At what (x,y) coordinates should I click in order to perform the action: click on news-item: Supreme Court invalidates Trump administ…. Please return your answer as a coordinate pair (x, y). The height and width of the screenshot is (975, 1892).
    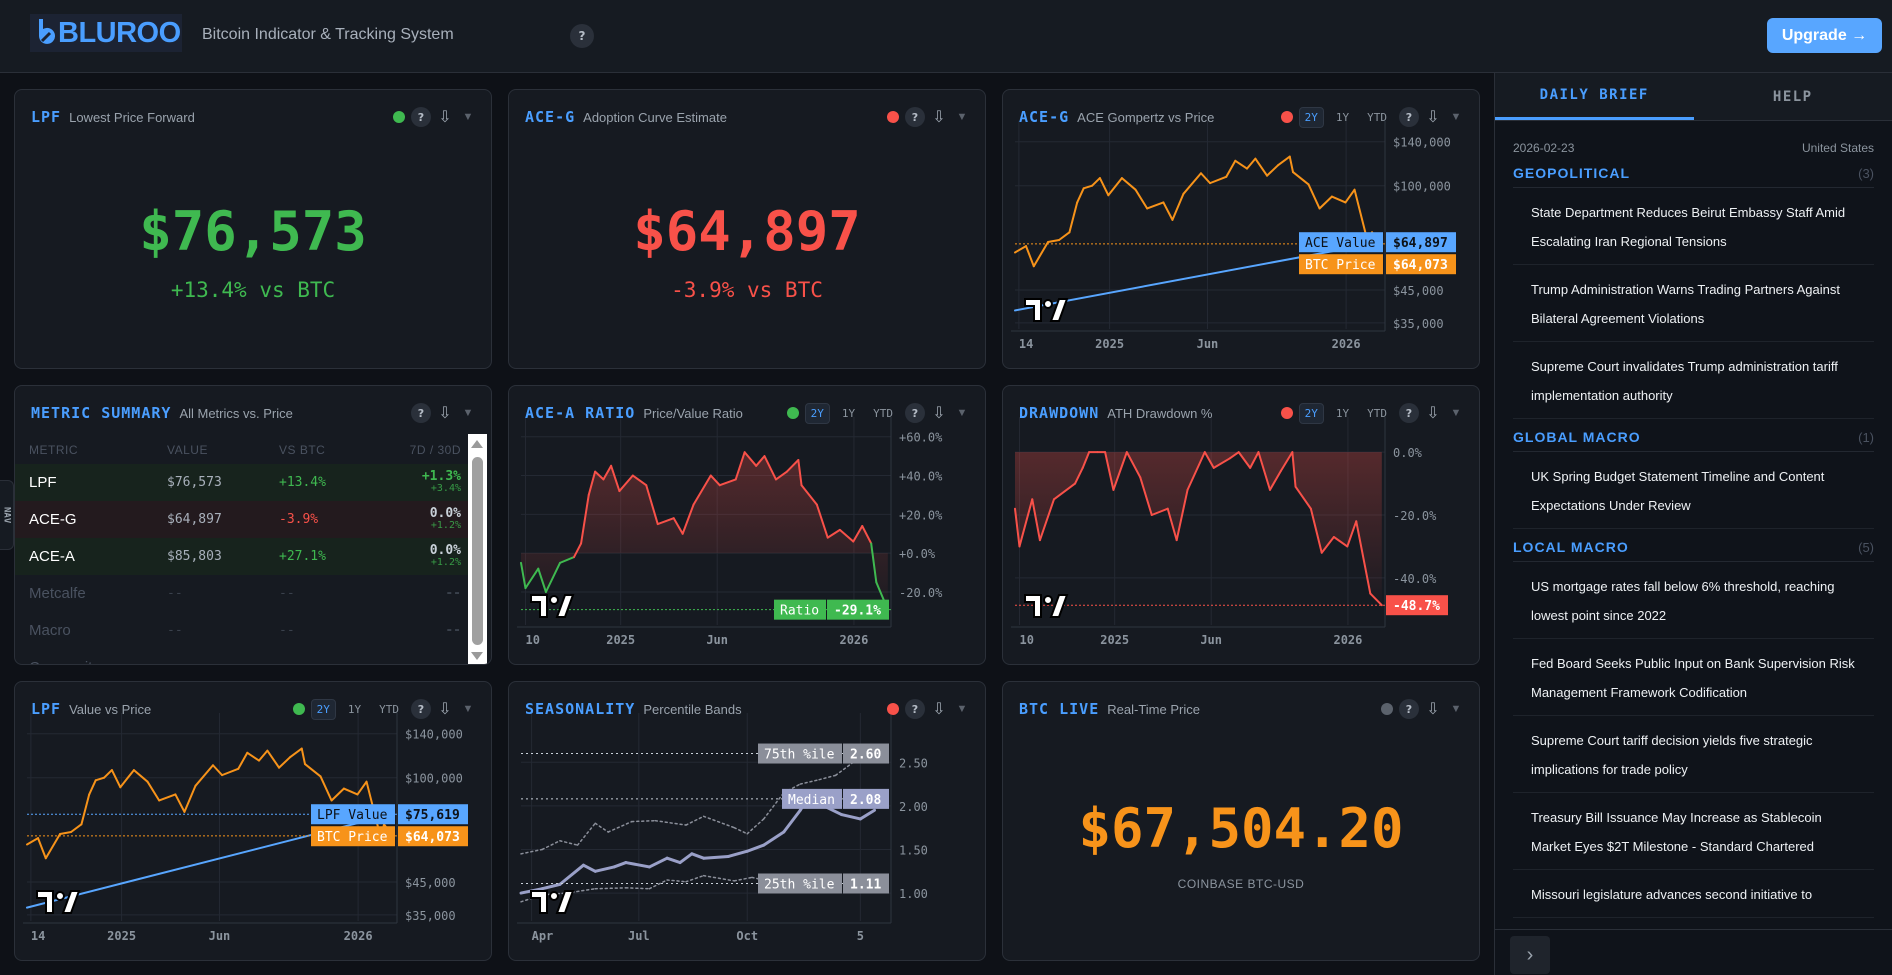
    Looking at the image, I should click on (1693, 380).